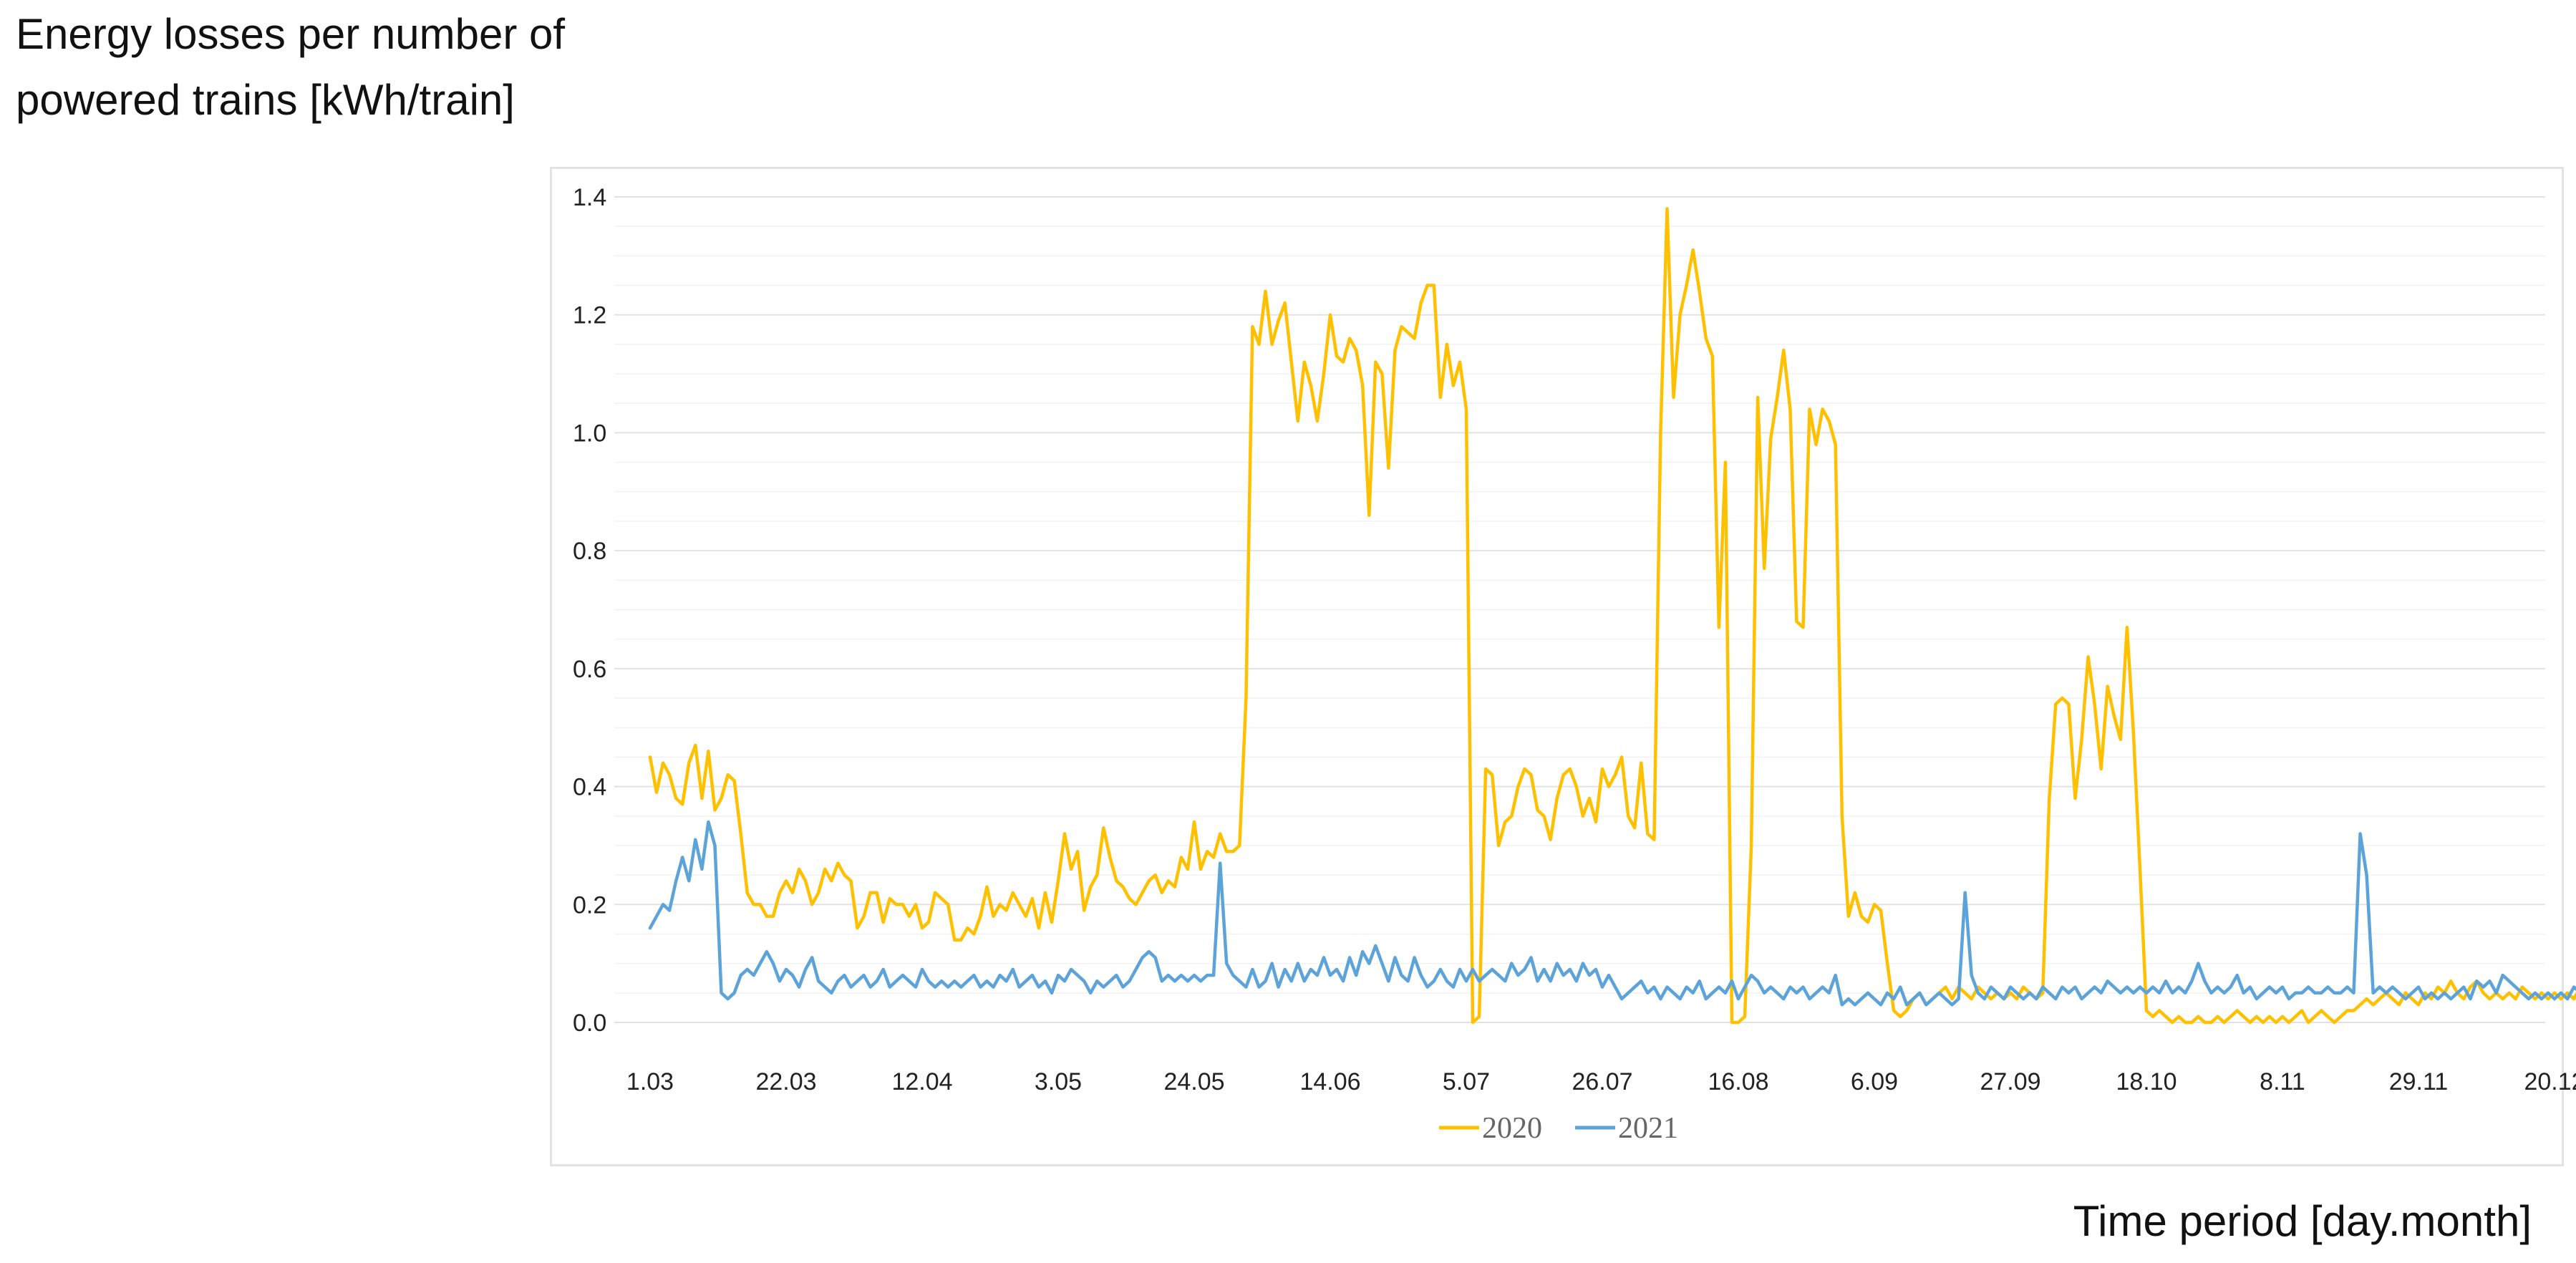  Describe the element at coordinates (1738, 1081) in the screenshot. I see `x-tick-label: 16.08` at that location.